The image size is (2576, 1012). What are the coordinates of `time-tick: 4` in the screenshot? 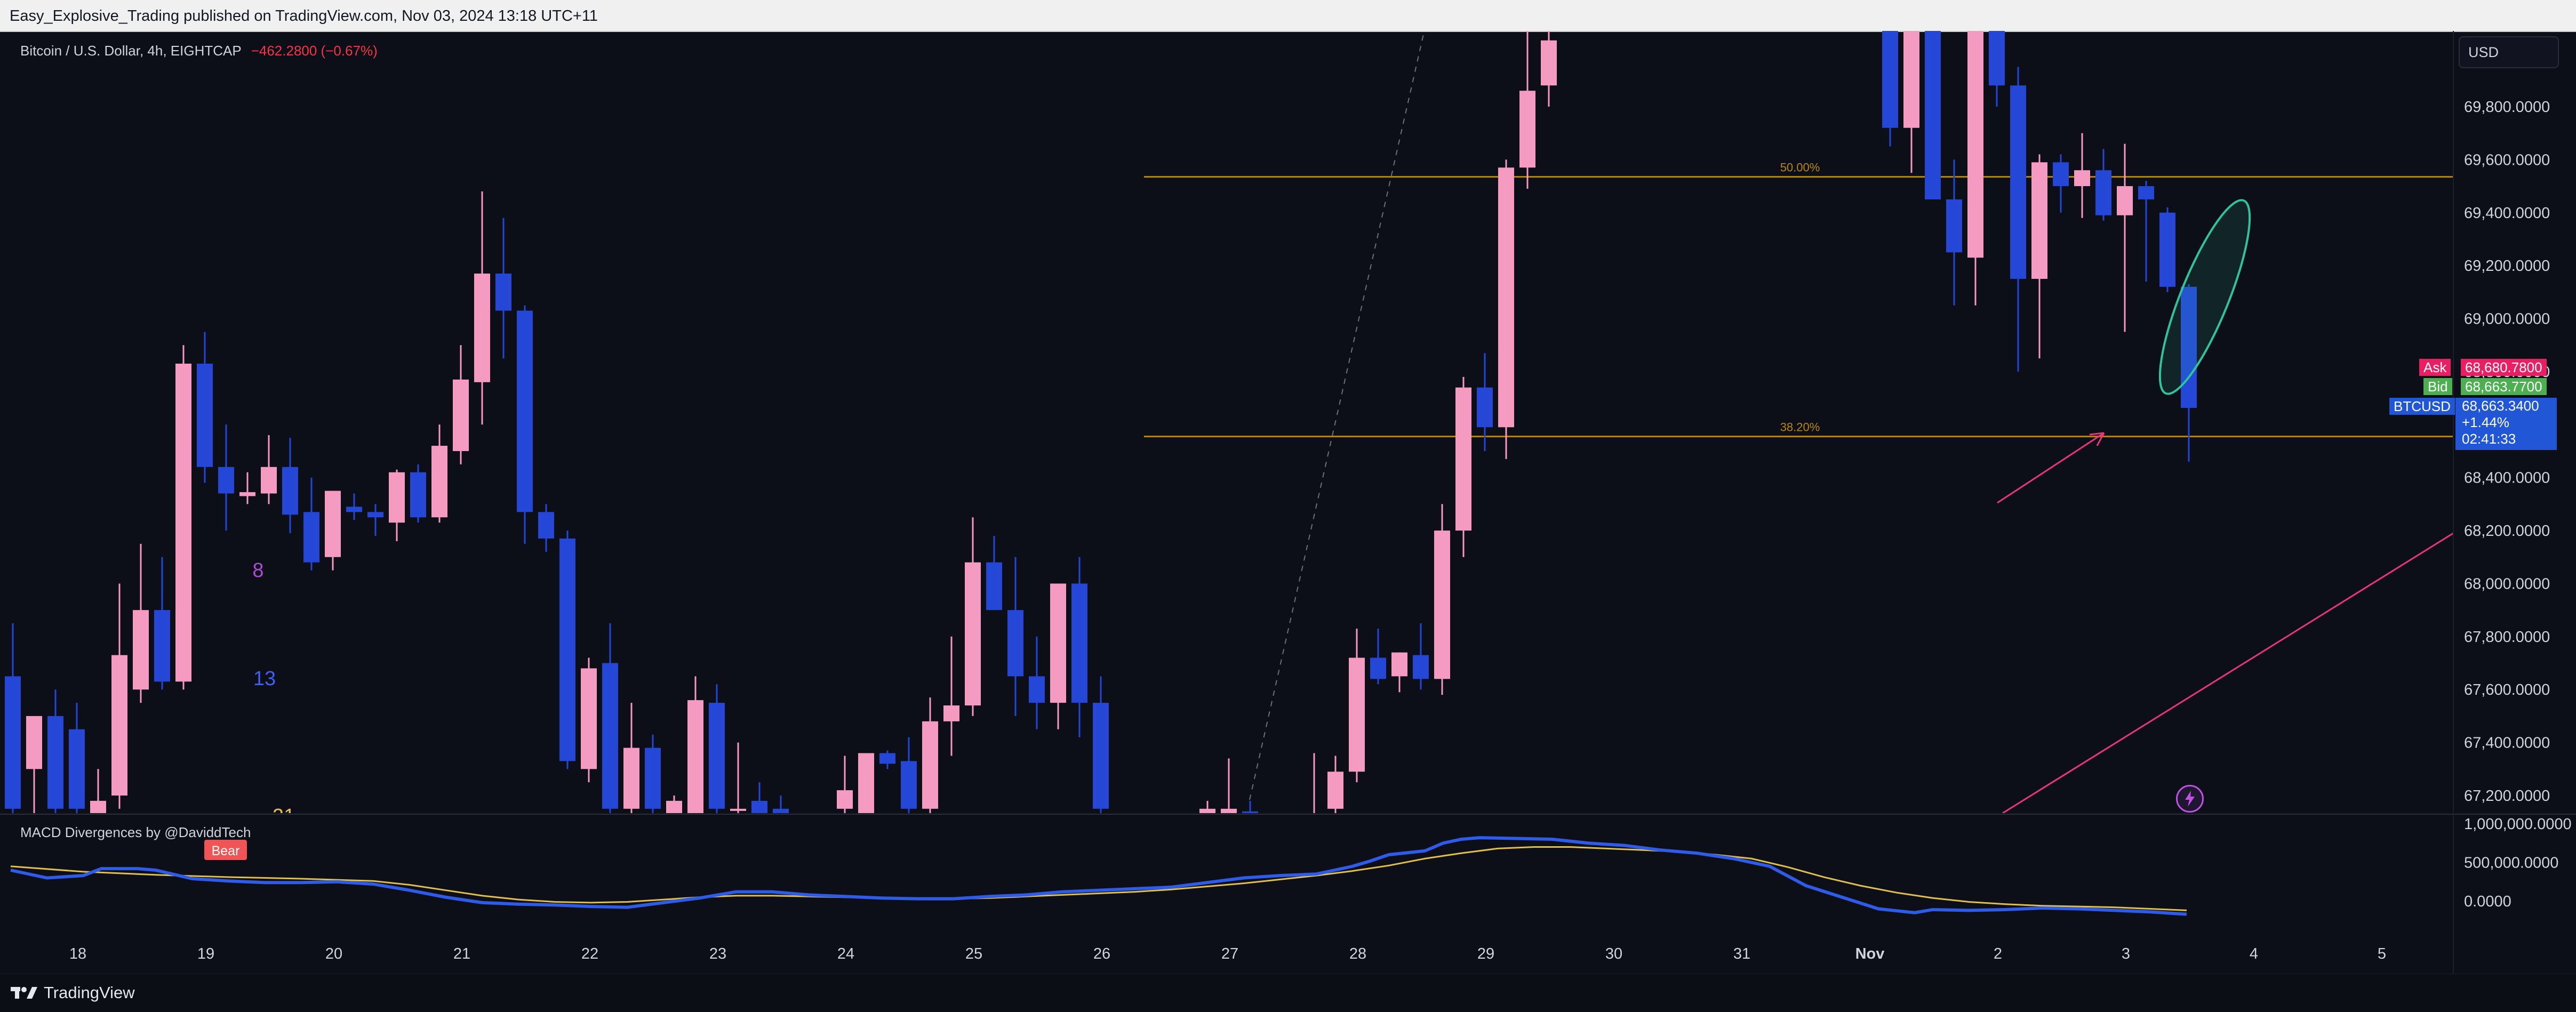 It's located at (2254, 954).